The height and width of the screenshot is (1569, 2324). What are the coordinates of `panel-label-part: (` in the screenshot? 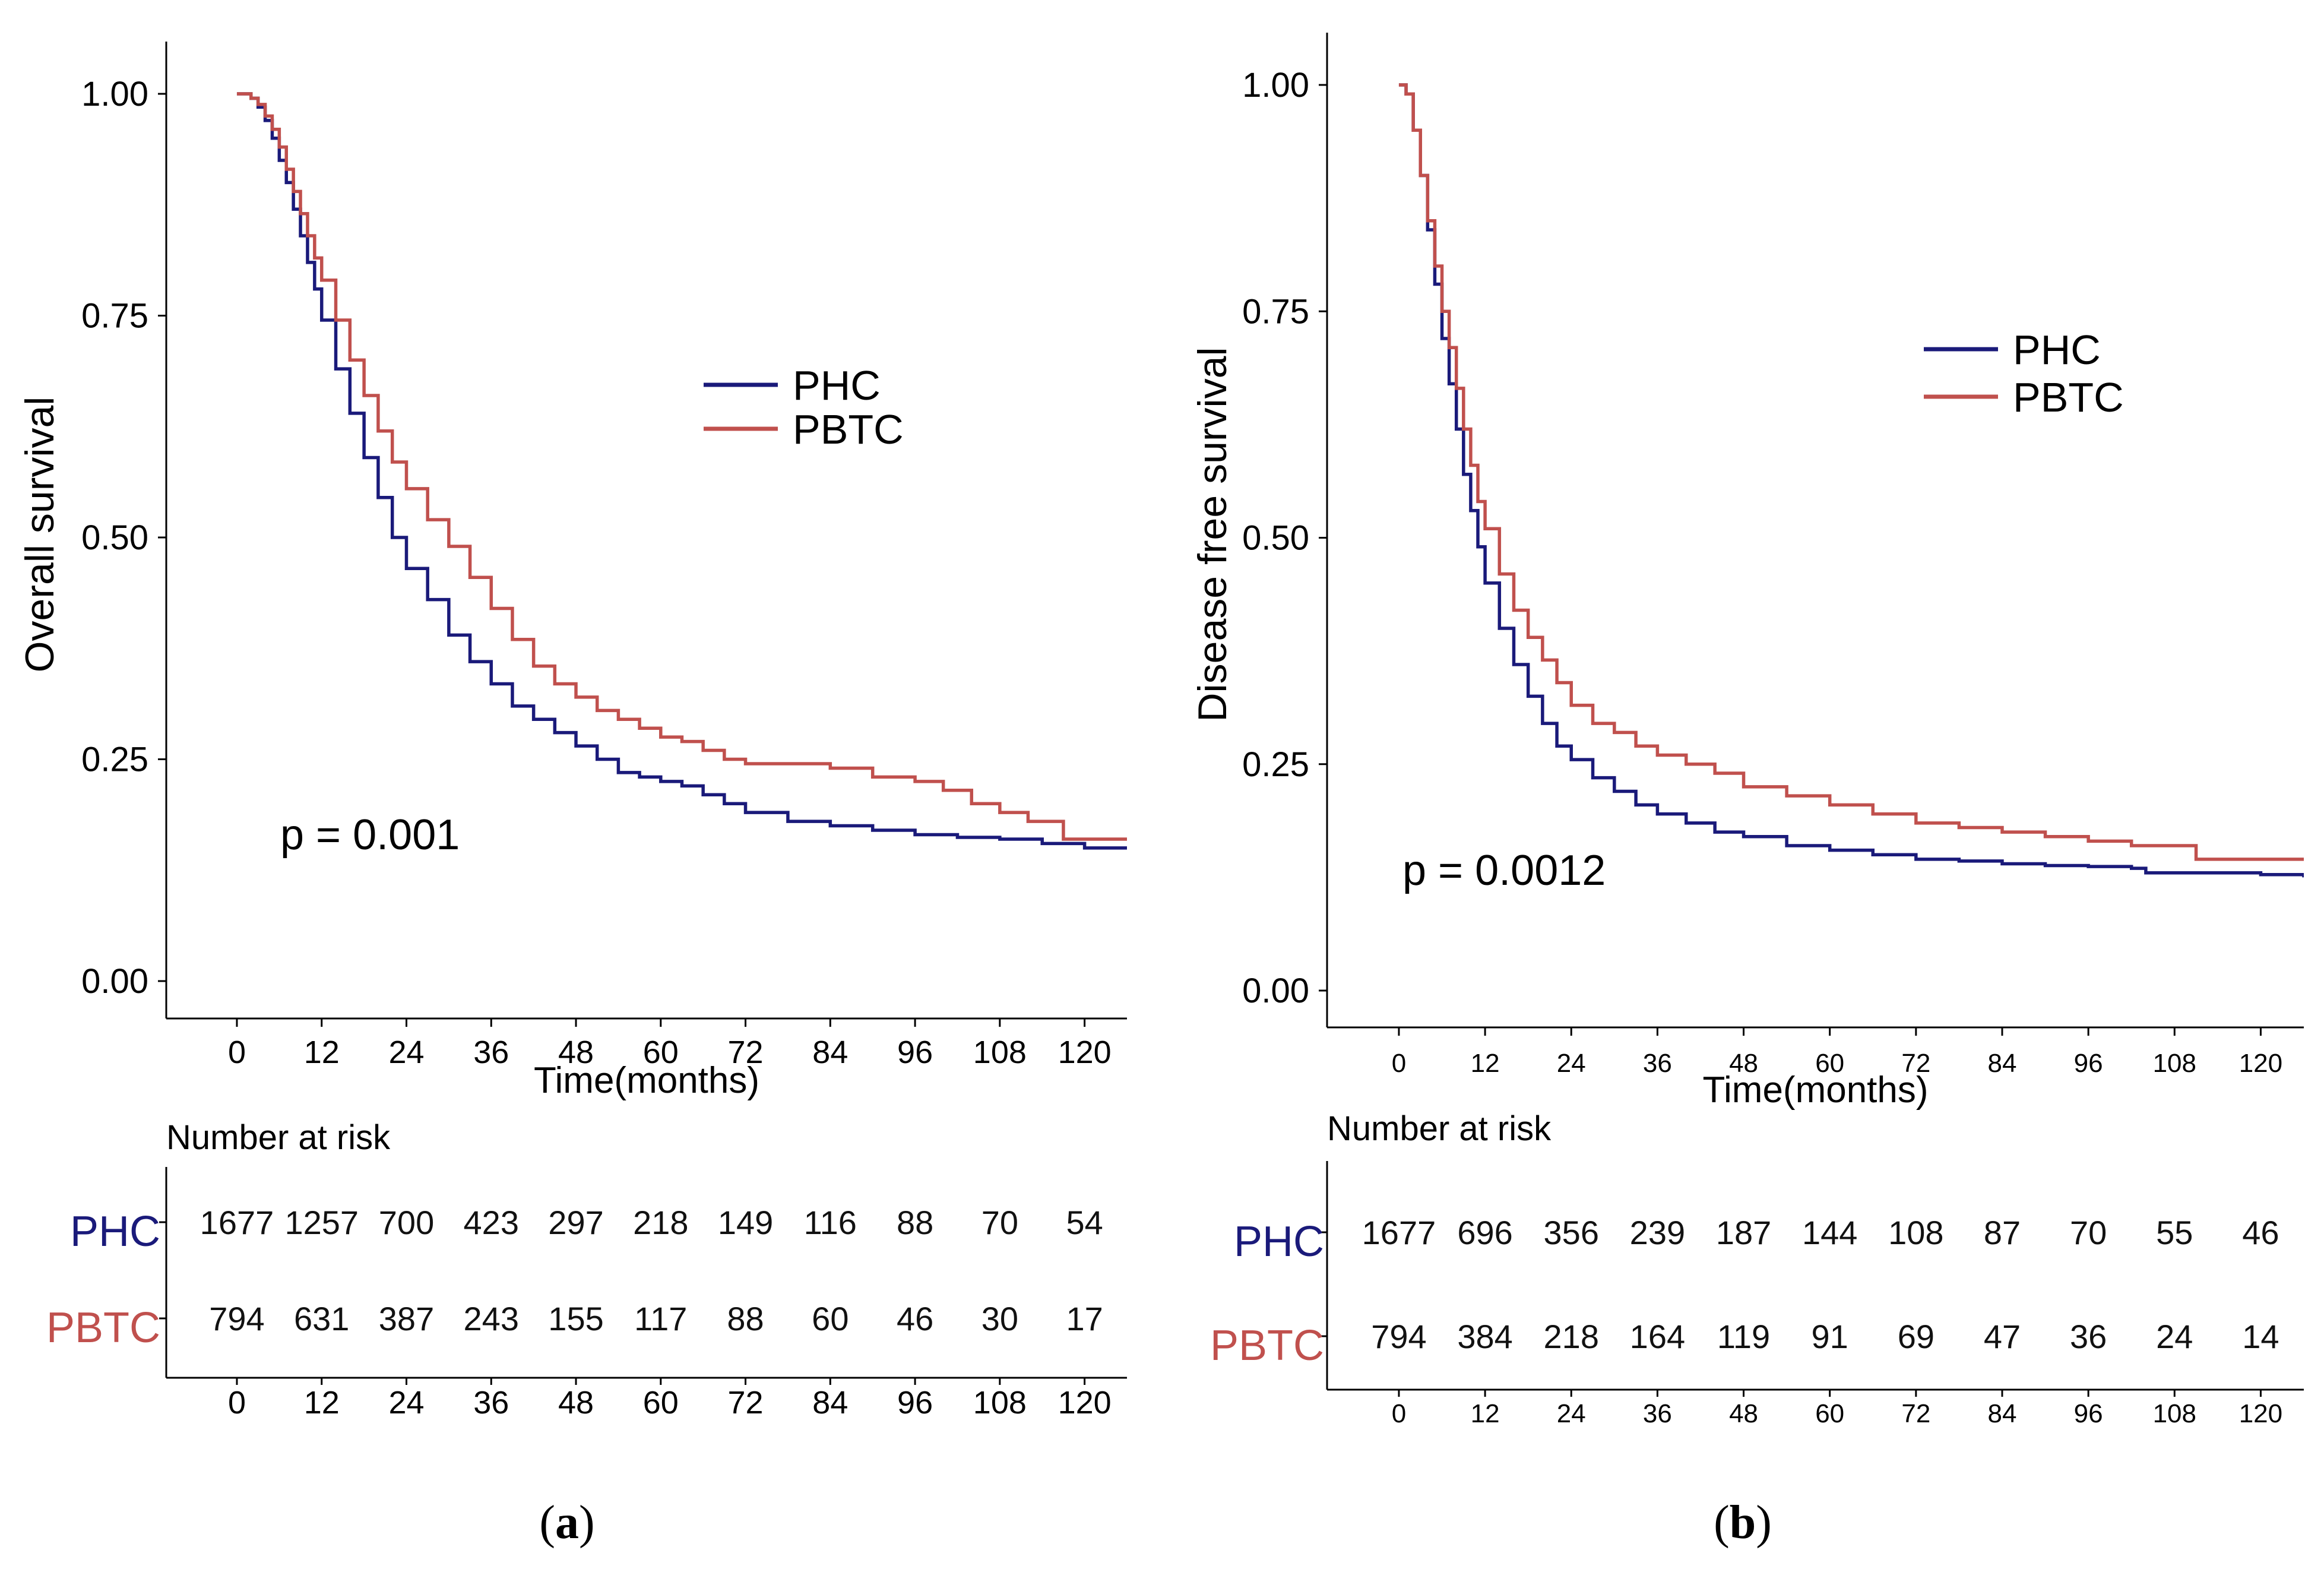 It's located at (1722, 1523).